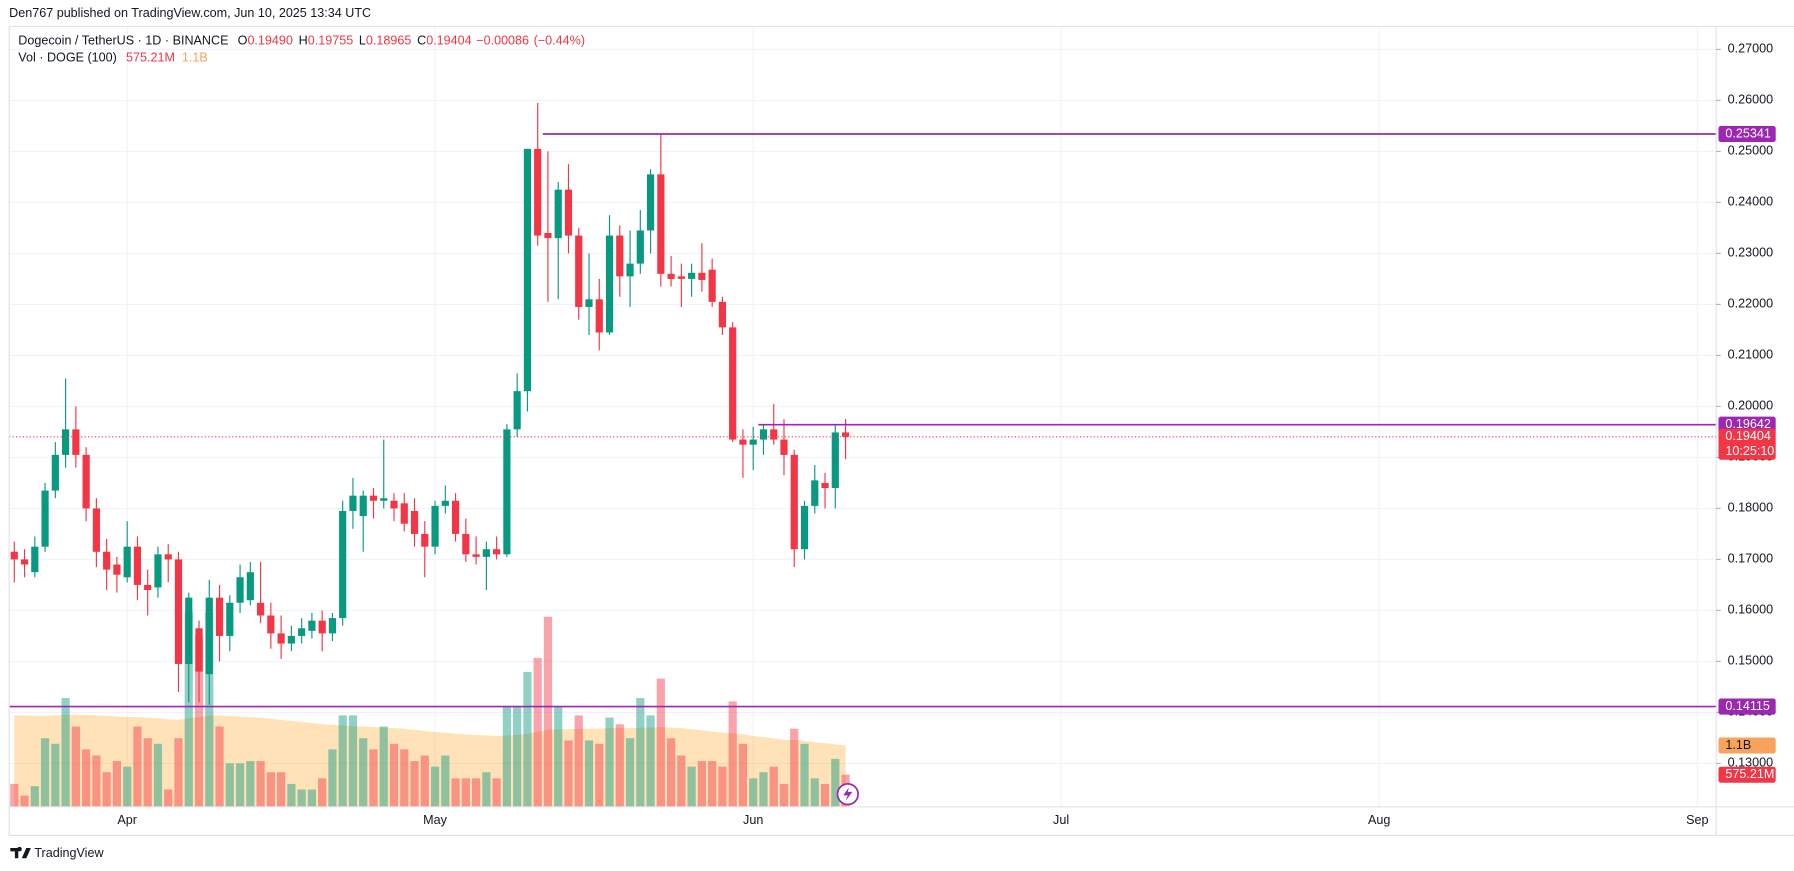 The width and height of the screenshot is (1794, 871). What do you see at coordinates (195, 58) in the screenshot?
I see `volume-ma-value: 1.1B` at bounding box center [195, 58].